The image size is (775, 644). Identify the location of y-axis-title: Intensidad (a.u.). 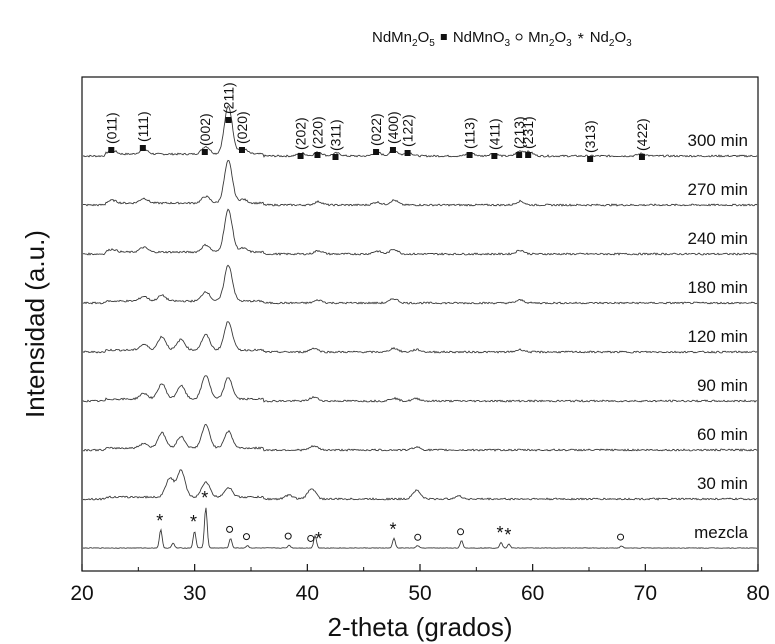
(35, 324).